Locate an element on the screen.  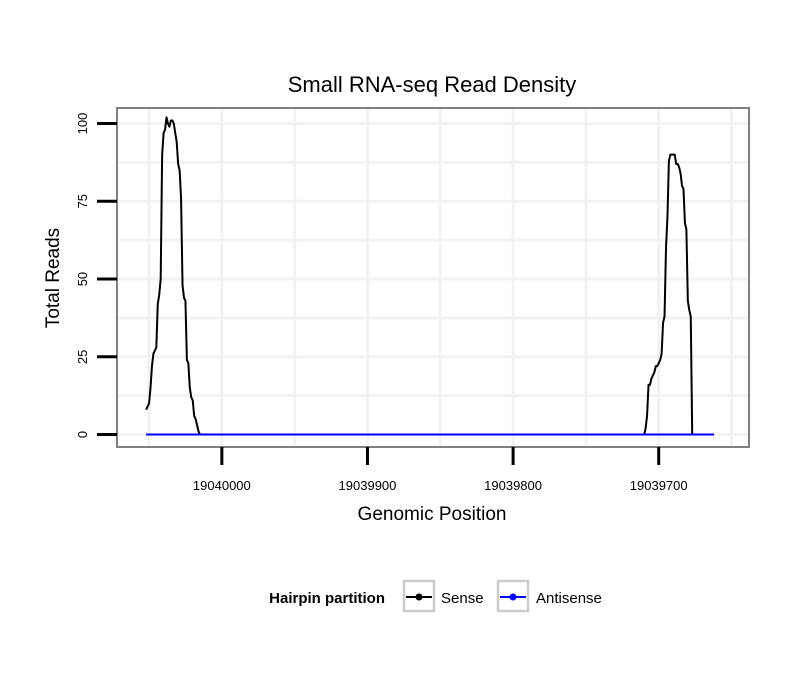
y-tick-label: 75 is located at coordinates (82, 201).